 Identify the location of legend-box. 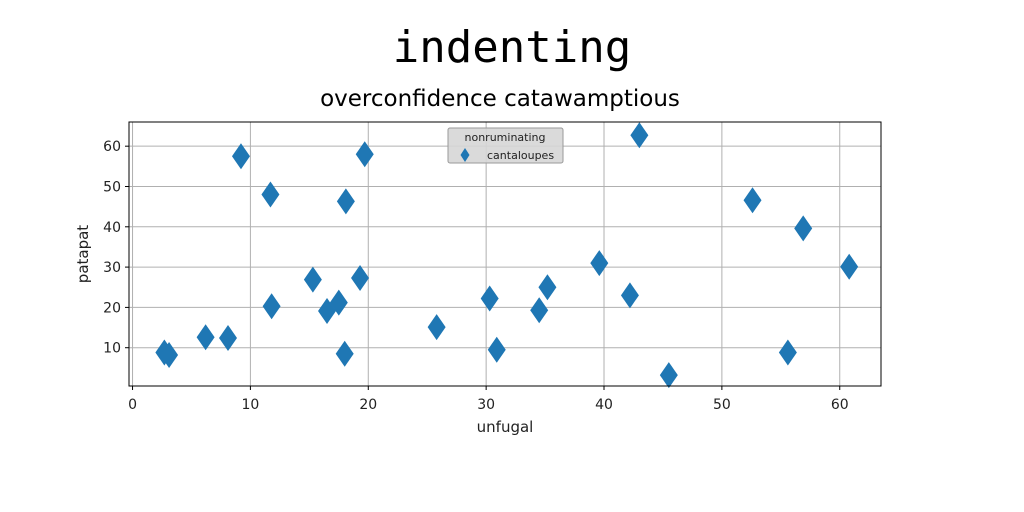
(505, 145).